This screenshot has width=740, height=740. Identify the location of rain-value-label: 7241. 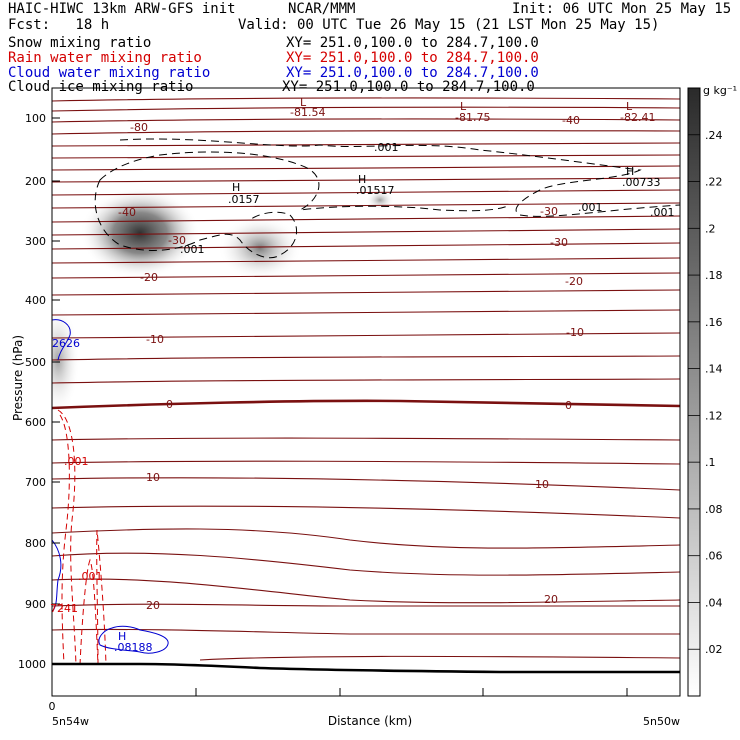
(64, 608).